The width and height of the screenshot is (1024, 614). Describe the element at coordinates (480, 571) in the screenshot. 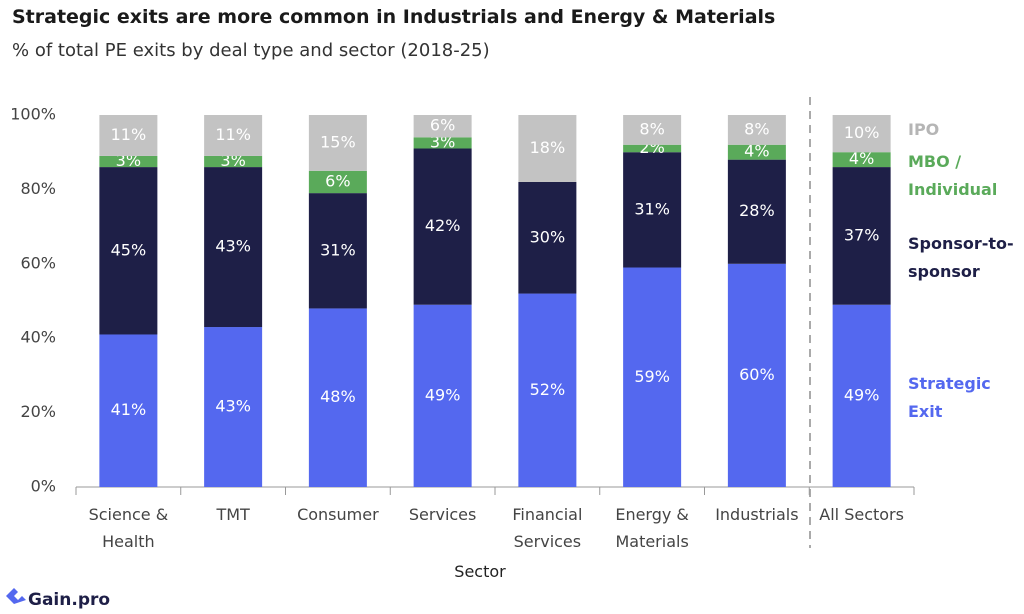

I see `x-axis-title: Sector` at that location.